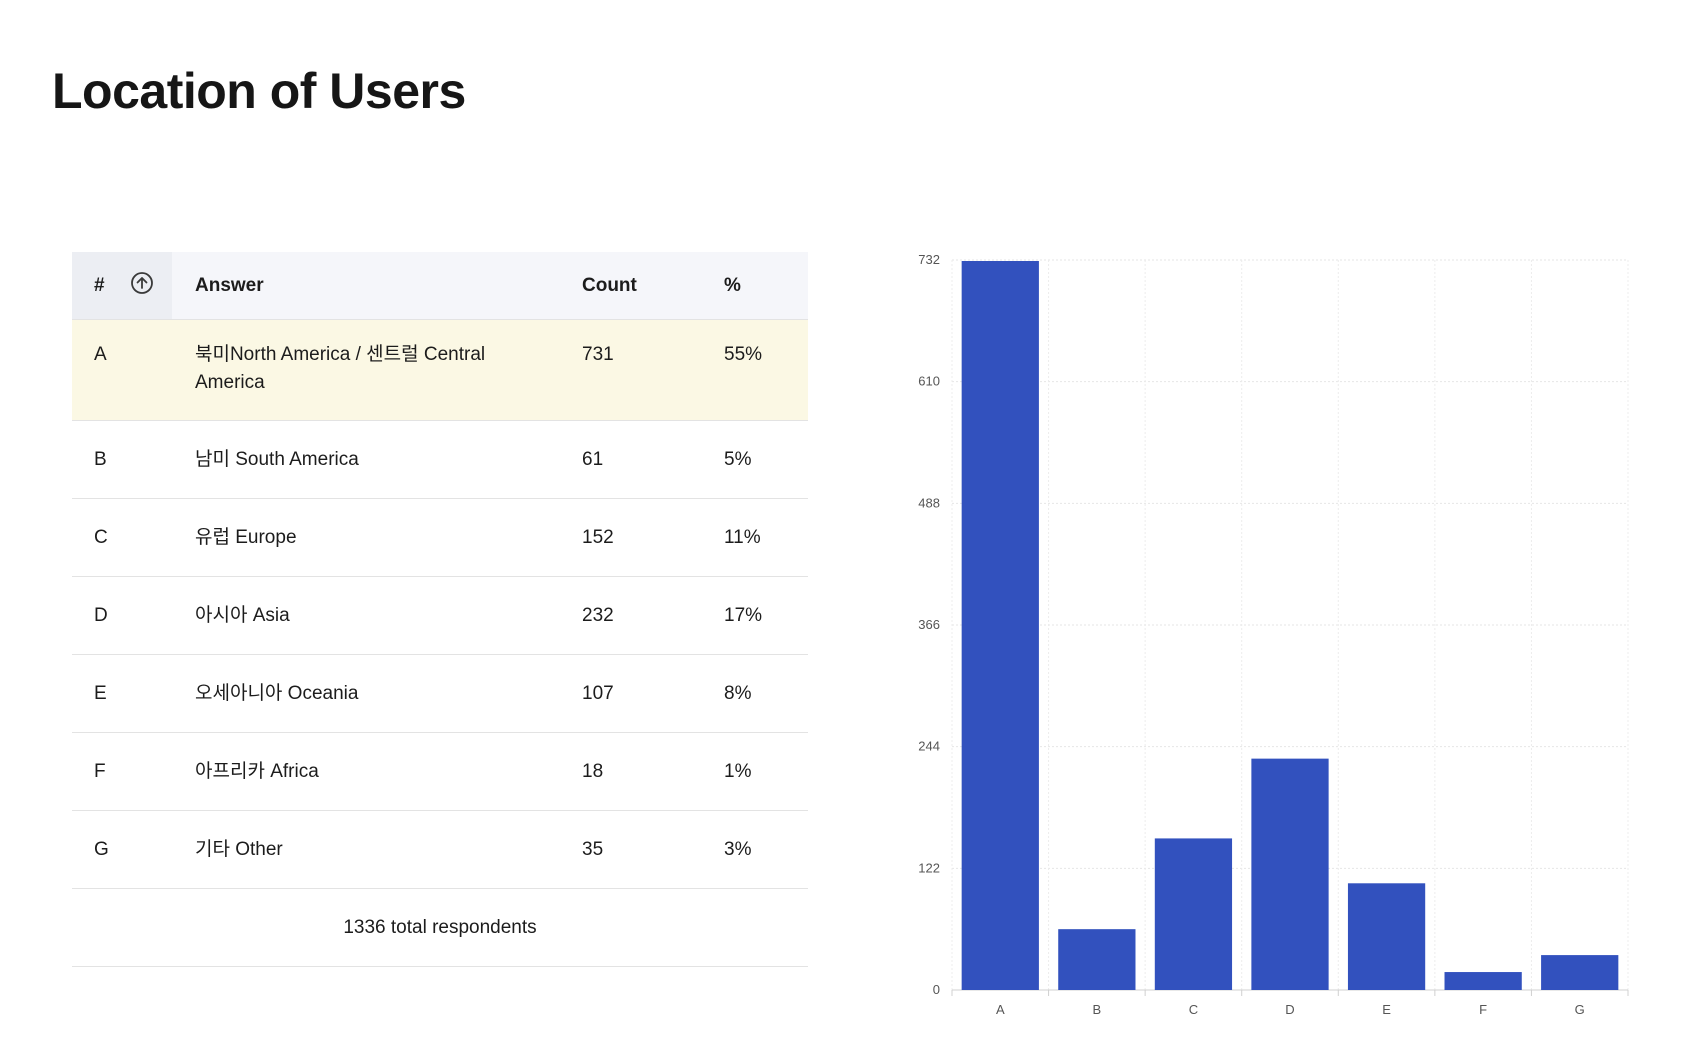 The image size is (1684, 1064). I want to click on row-percent: 17%, so click(754, 615).